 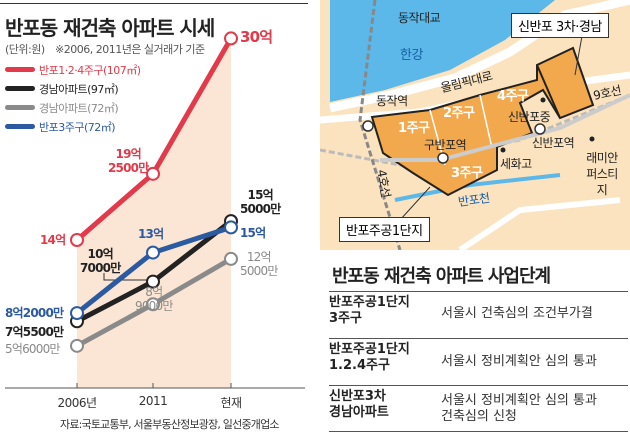 I want to click on row-name: 신반포3차, so click(x=357, y=396).